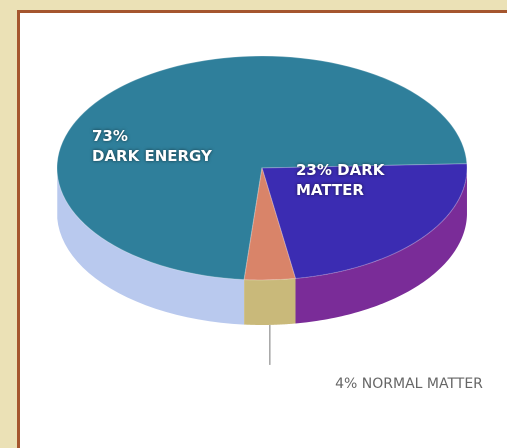  I want to click on value-label: 4%, so click(346, 384).